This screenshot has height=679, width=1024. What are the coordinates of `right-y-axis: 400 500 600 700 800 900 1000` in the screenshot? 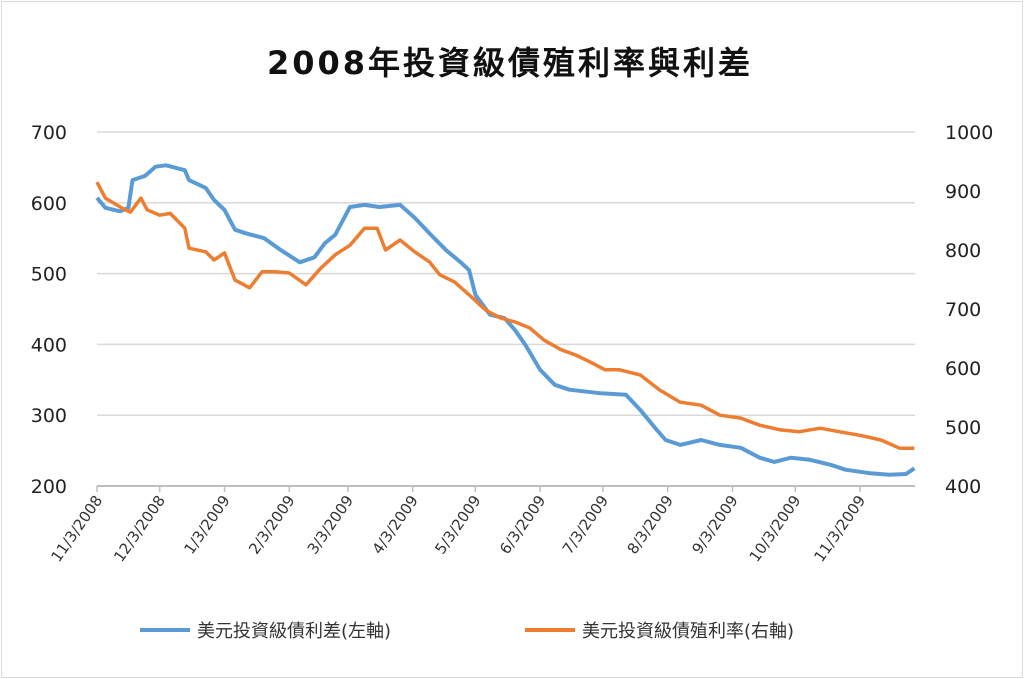 It's located at (969, 310).